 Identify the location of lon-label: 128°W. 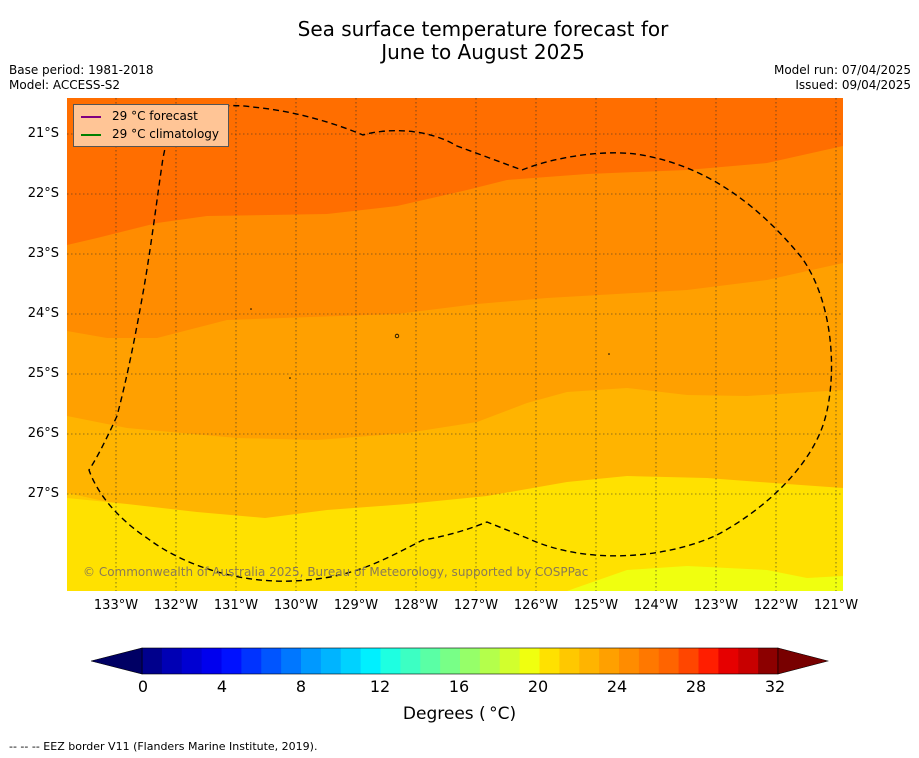
(416, 605).